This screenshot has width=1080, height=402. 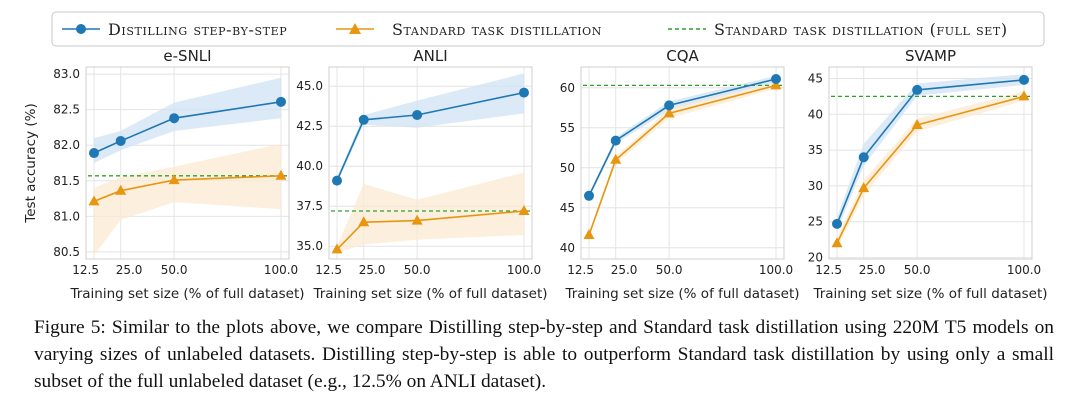 What do you see at coordinates (66, 181) in the screenshot?
I see `y-tick-label: 81.5` at bounding box center [66, 181].